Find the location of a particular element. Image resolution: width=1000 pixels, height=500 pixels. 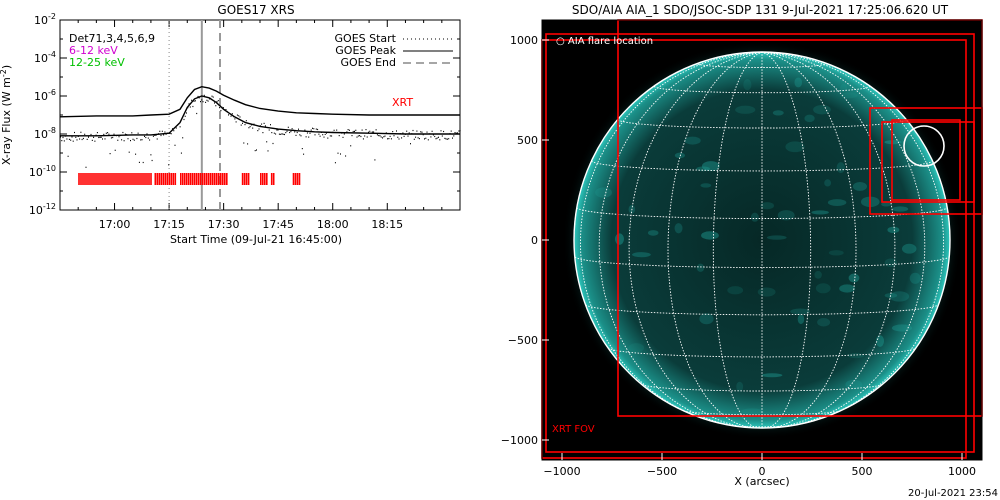

goes-y-tick-label: 10⁻¹² is located at coordinates (42, 209).